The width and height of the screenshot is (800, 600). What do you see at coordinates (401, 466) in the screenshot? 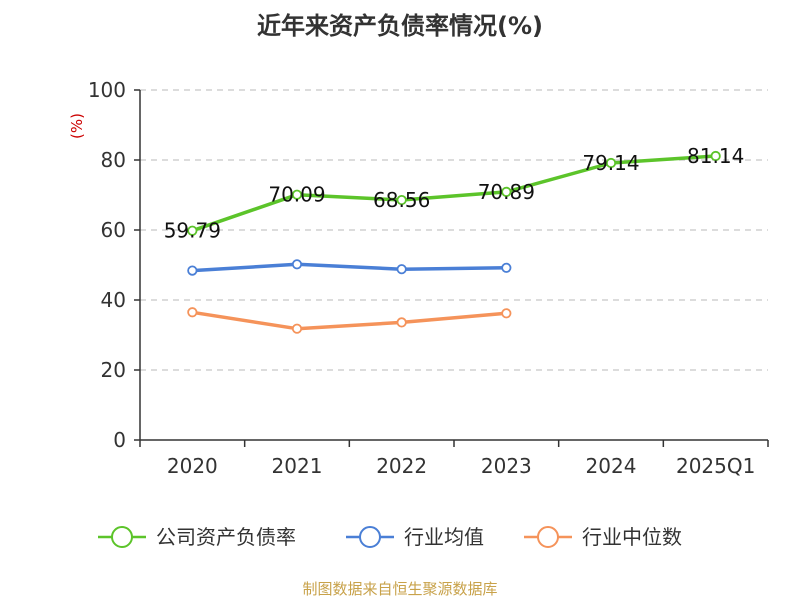
I see `x-tick-label: 2022` at bounding box center [401, 466].